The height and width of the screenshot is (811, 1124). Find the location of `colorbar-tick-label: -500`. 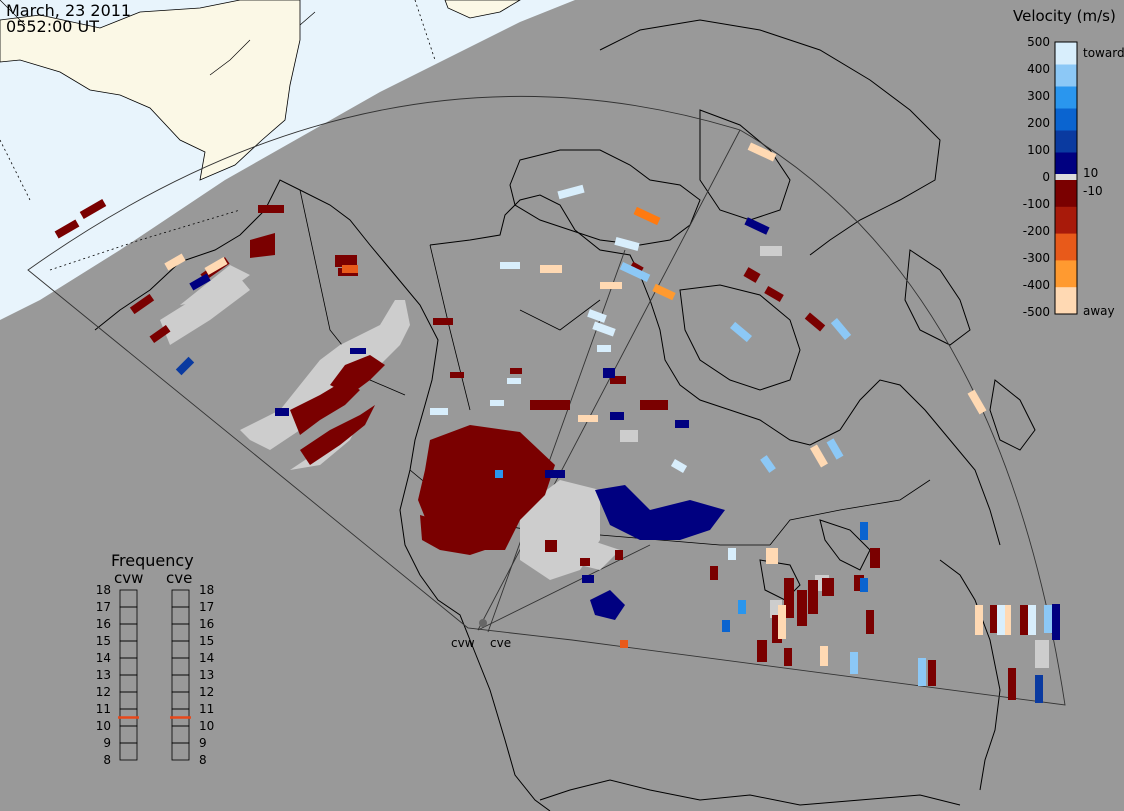

colorbar-tick-label: -500 is located at coordinates (1036, 312).